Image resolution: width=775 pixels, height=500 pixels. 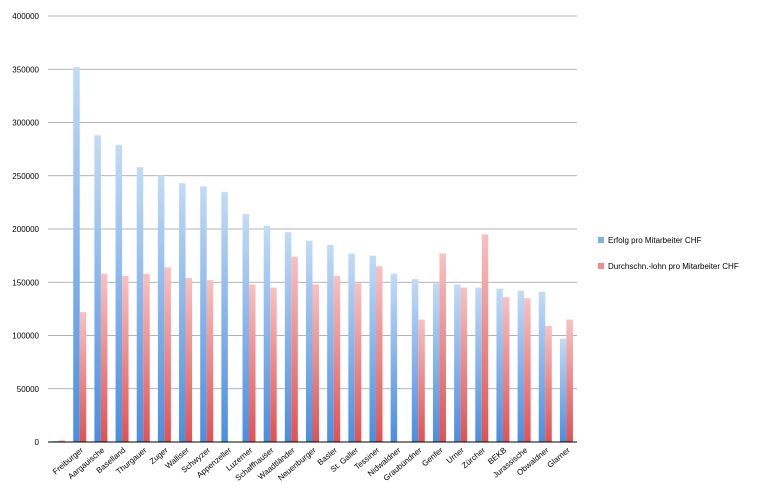 I want to click on legend-swatch-erfolg, so click(x=601, y=240).